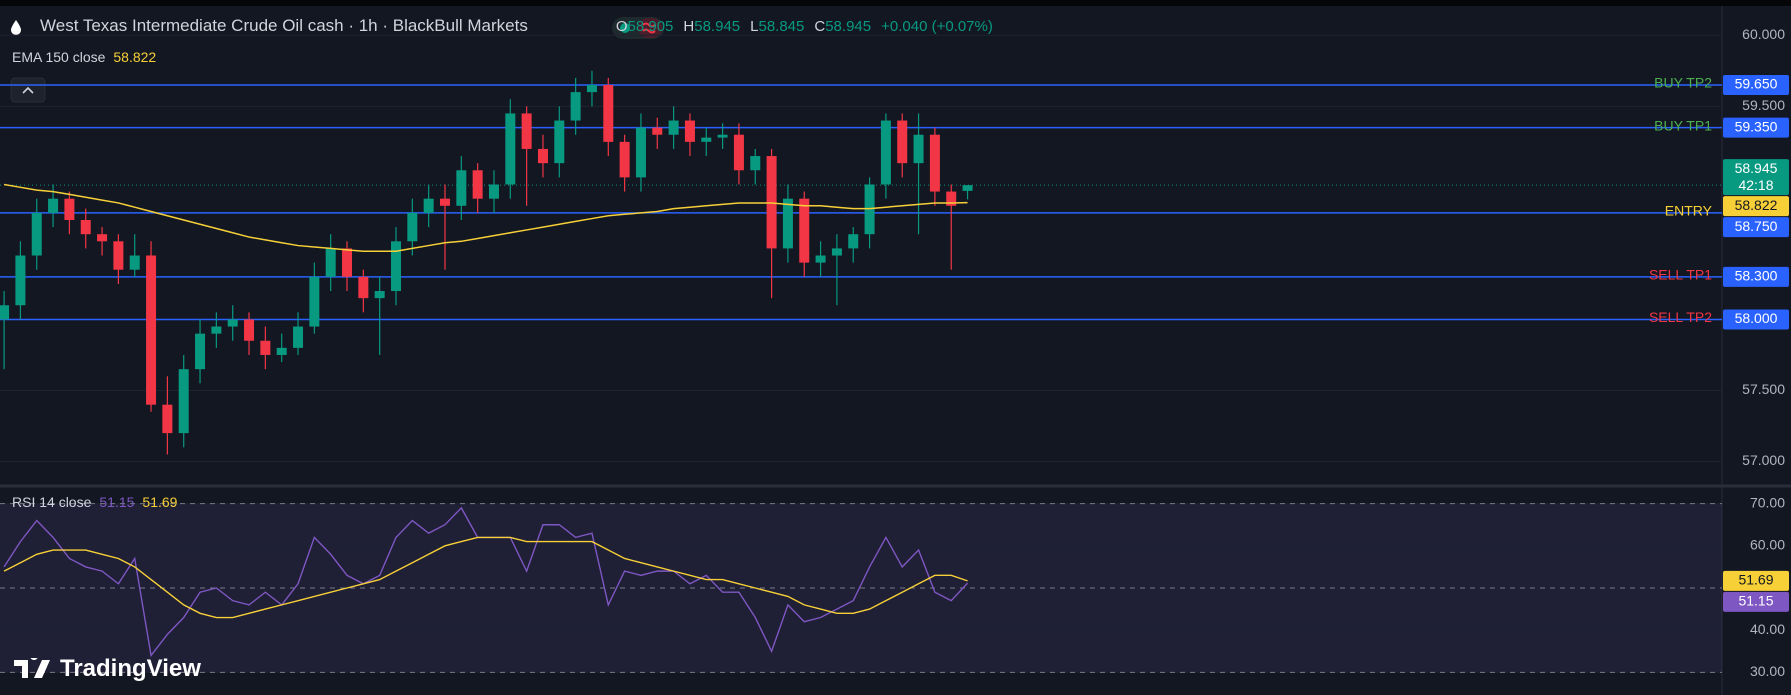  Describe the element at coordinates (32, 668) in the screenshot. I see `logo` at that location.